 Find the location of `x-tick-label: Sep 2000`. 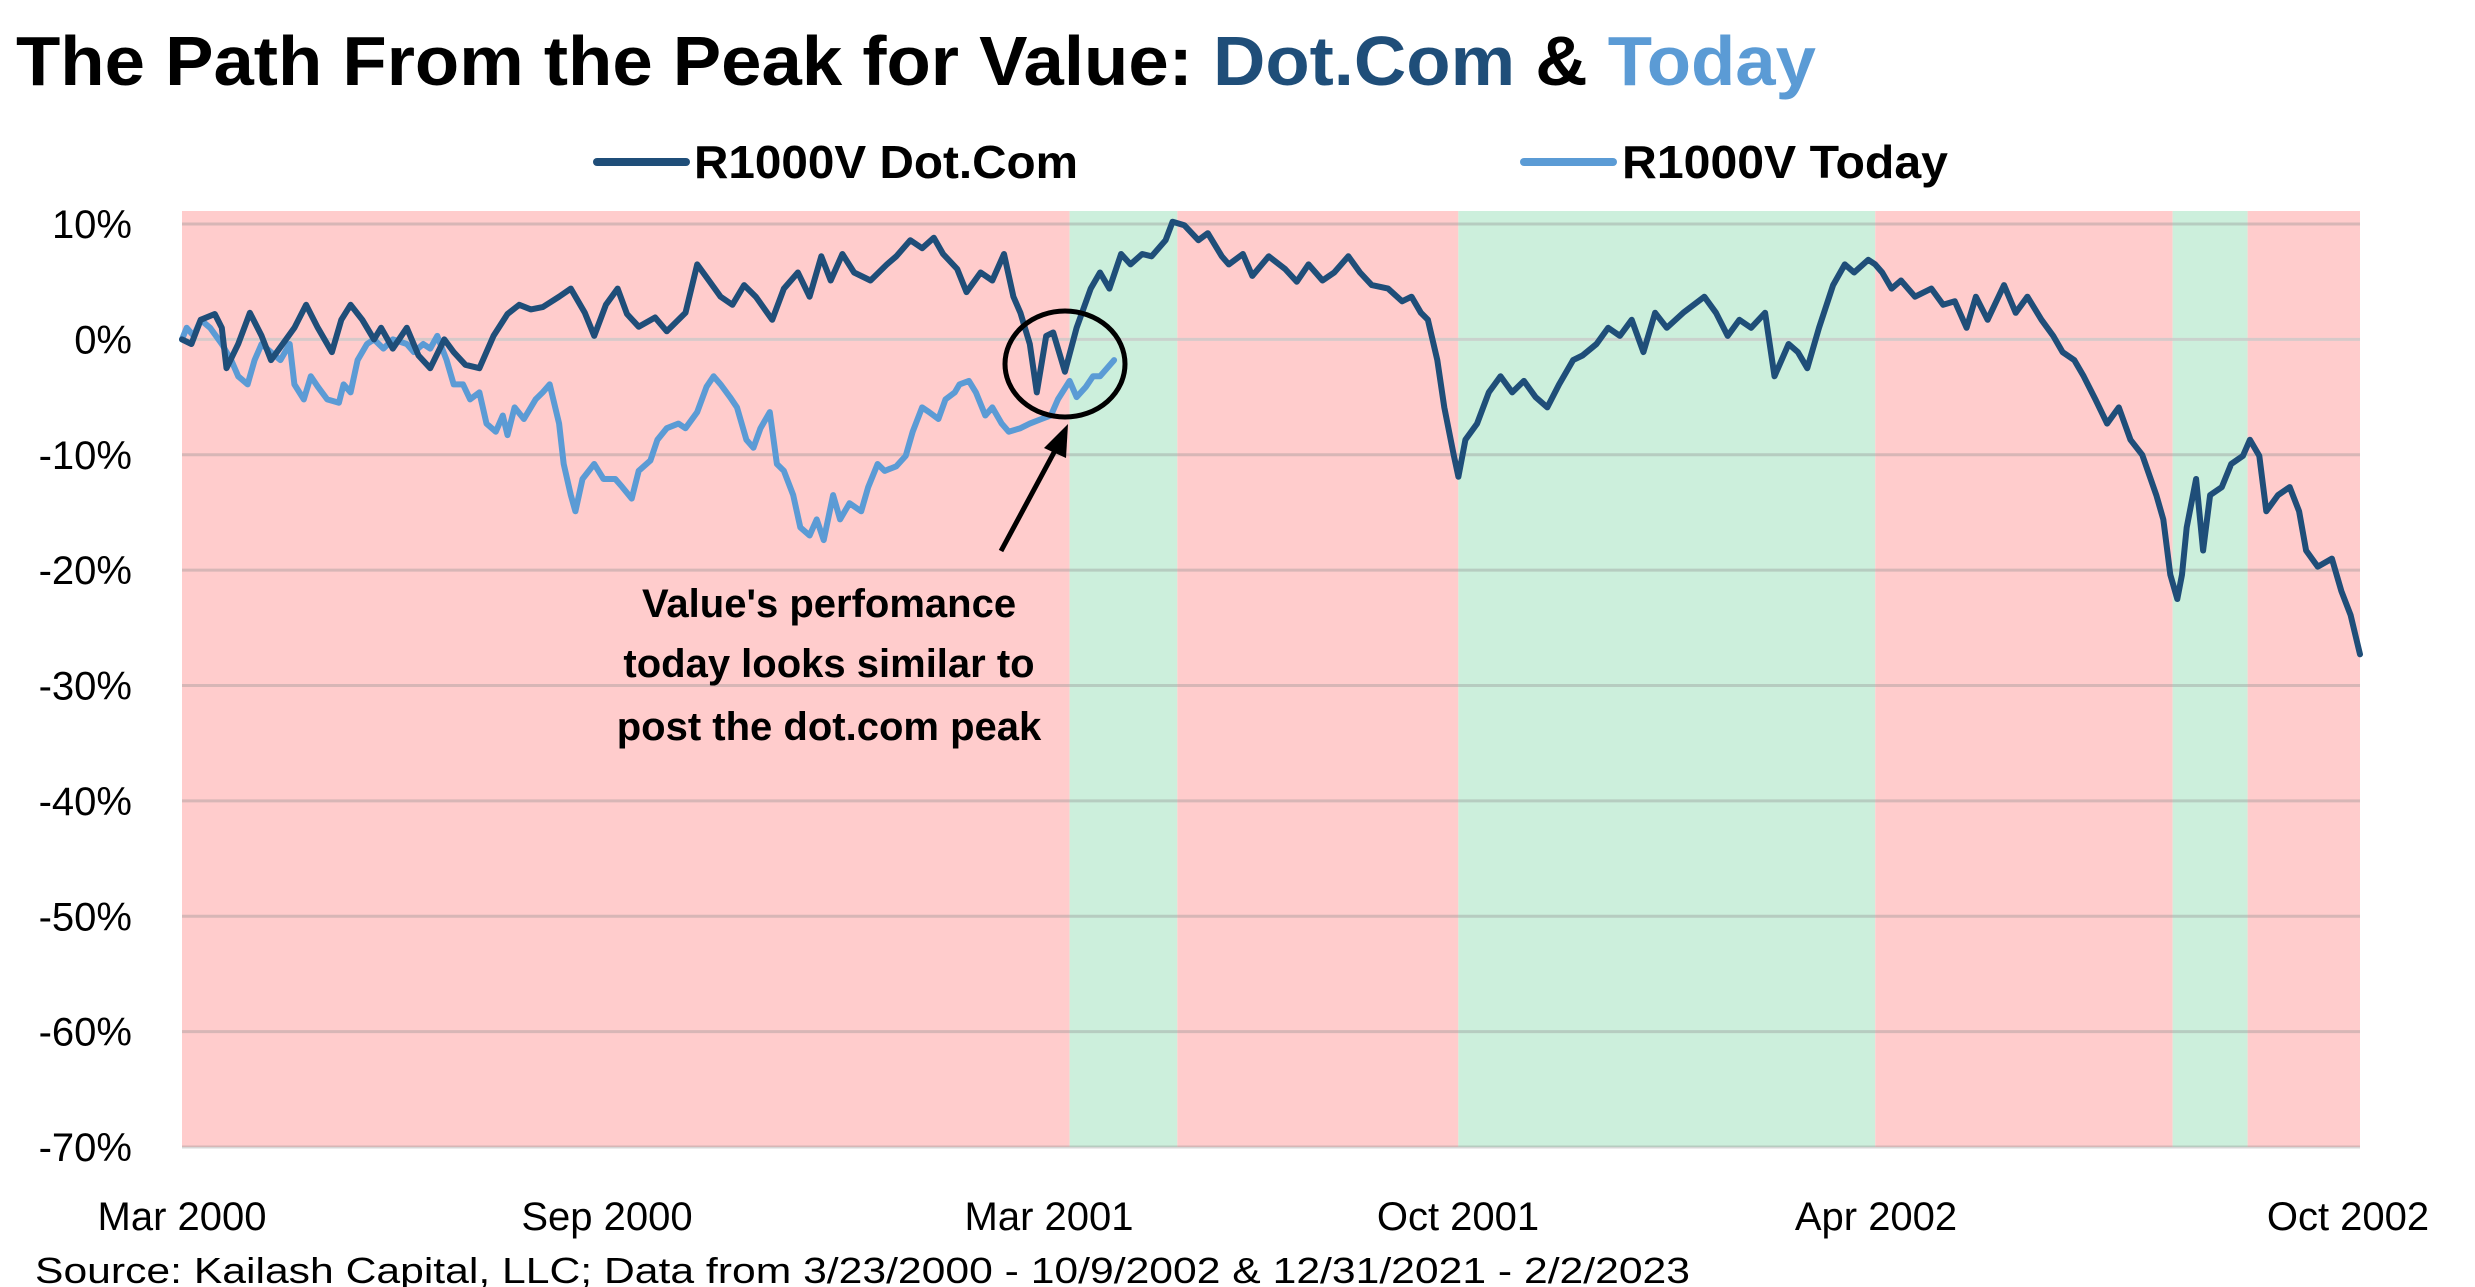

x-tick-label: Sep 2000 is located at coordinates (606, 1217).